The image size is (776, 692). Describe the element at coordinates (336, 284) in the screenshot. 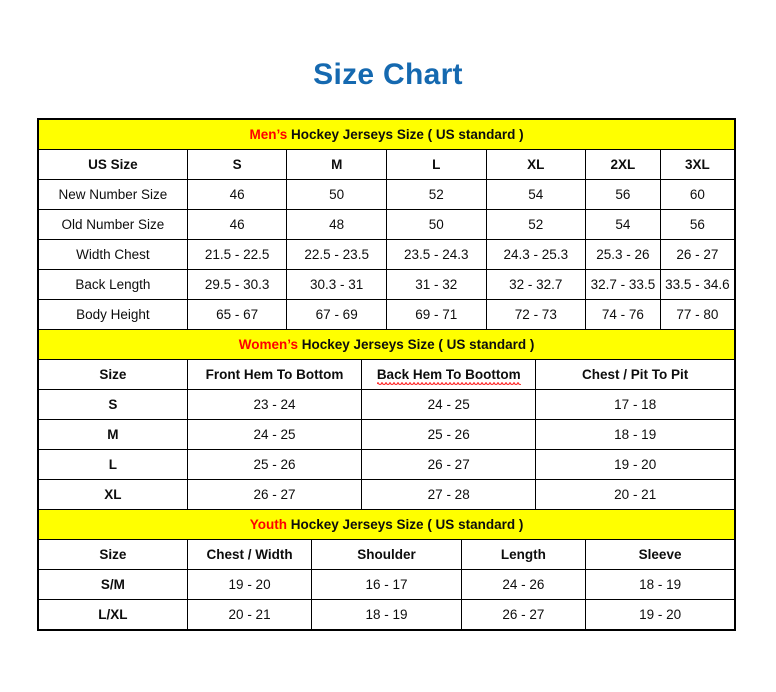

I see `cell-mens-3-1: 30.3 - 31` at that location.